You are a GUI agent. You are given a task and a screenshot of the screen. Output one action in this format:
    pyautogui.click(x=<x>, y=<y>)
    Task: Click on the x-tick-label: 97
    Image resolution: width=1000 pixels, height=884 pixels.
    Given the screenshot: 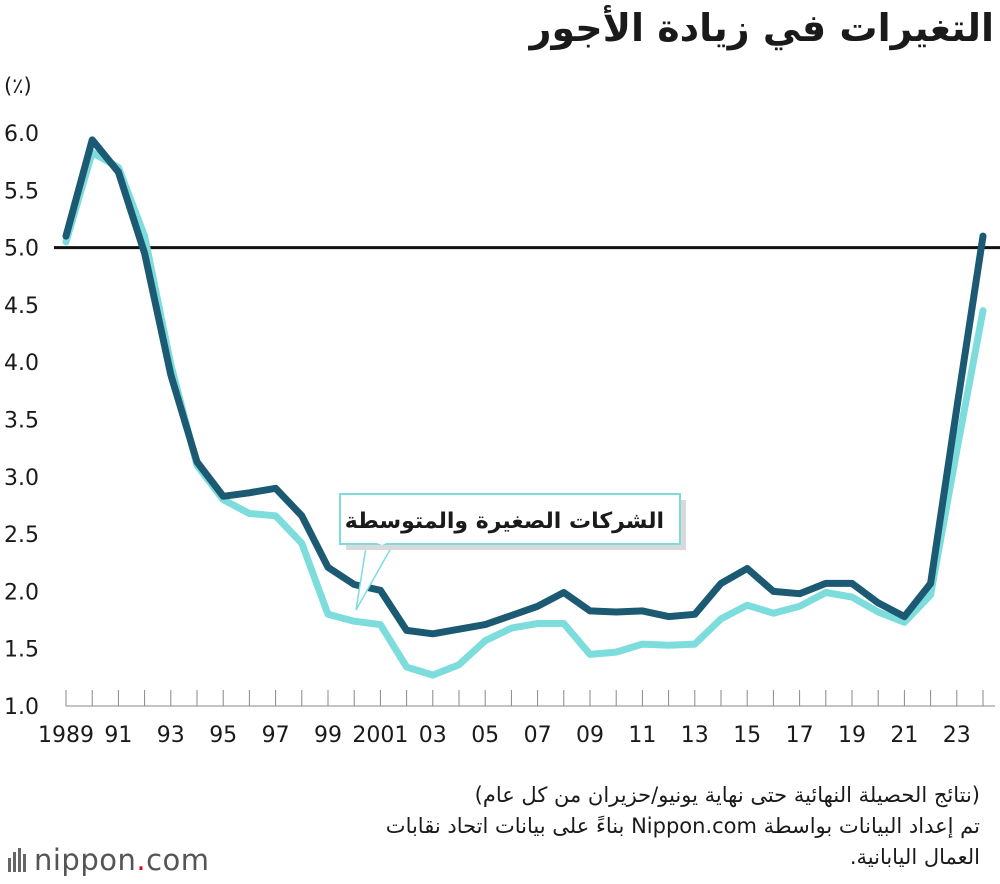 What is the action you would take?
    pyautogui.click(x=276, y=735)
    